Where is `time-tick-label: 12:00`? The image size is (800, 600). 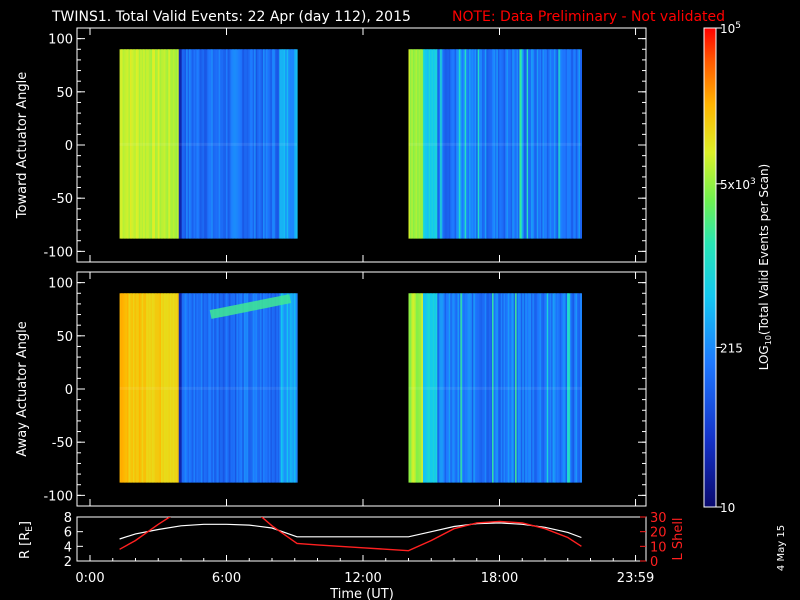 time-tick-label: 12:00 is located at coordinates (362, 578).